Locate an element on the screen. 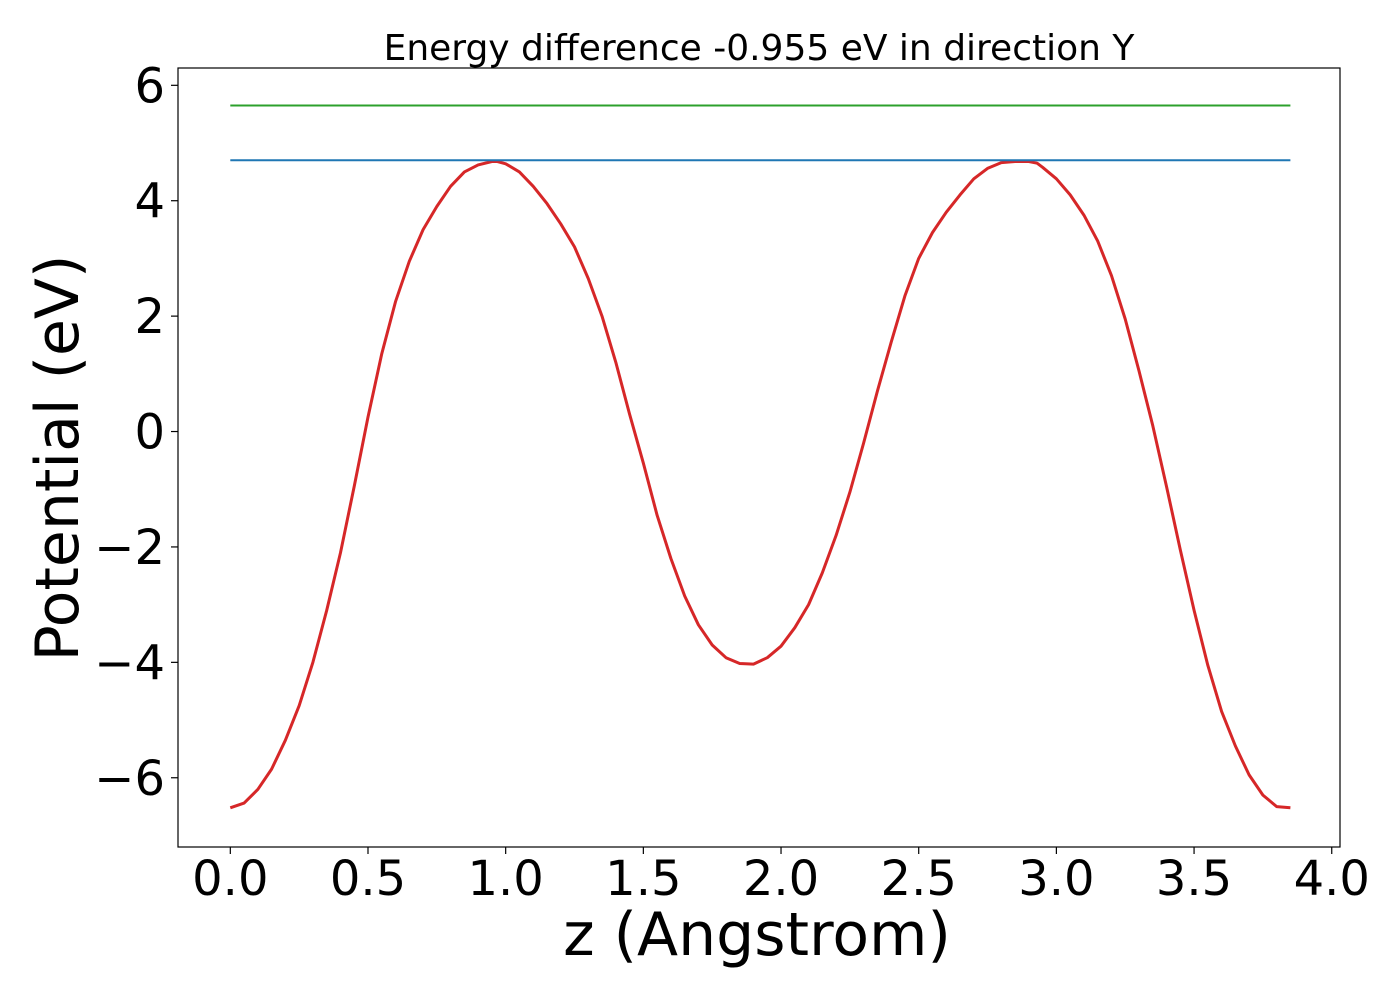  y-tick-label: 2 is located at coordinates (149, 317).